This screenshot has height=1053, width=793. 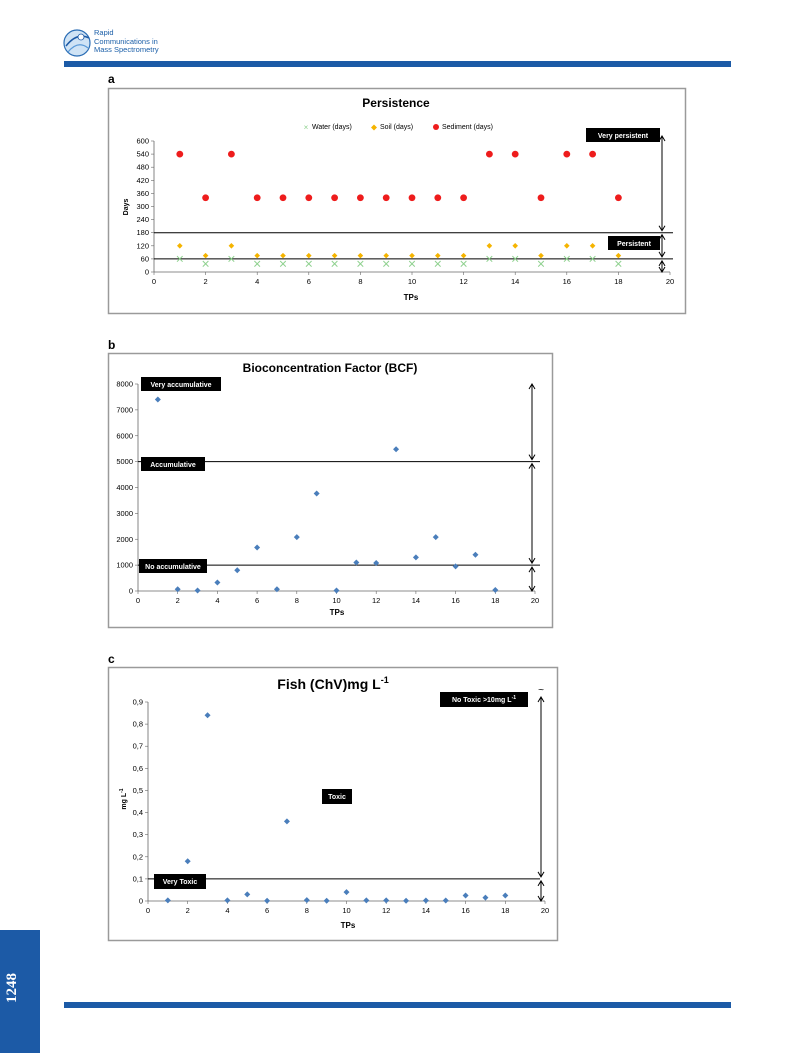 What do you see at coordinates (337, 796) in the screenshot?
I see `annotation-toxic: Toxic` at bounding box center [337, 796].